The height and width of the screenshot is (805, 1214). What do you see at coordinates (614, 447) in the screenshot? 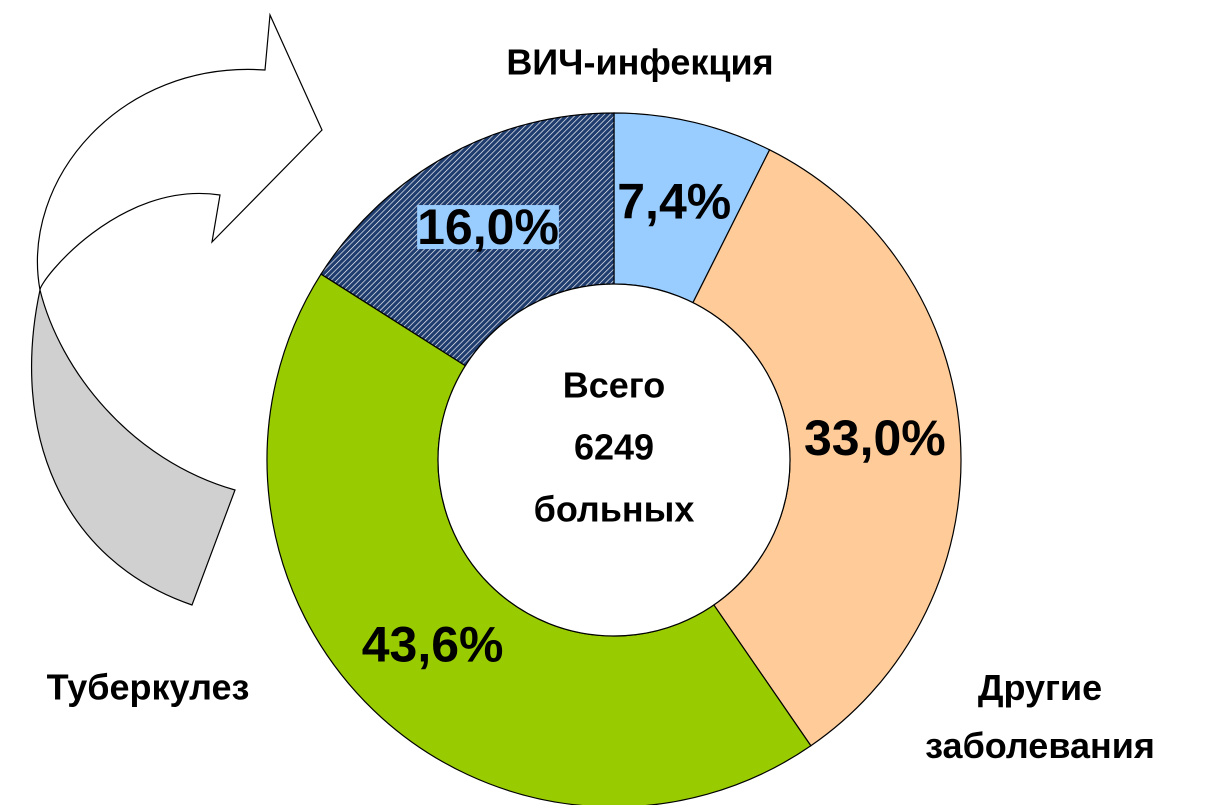
I see `center-label: 6249` at bounding box center [614, 447].